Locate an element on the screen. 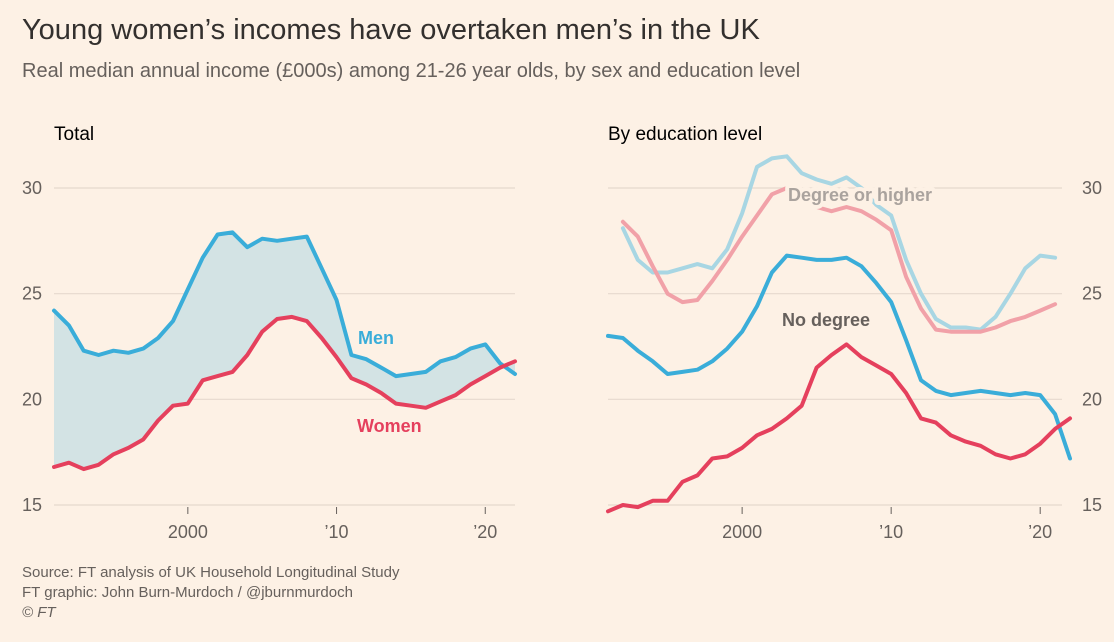 This screenshot has width=1114, height=642. label-degree-or-higher-halo: Degree or higher is located at coordinates (860, 195).